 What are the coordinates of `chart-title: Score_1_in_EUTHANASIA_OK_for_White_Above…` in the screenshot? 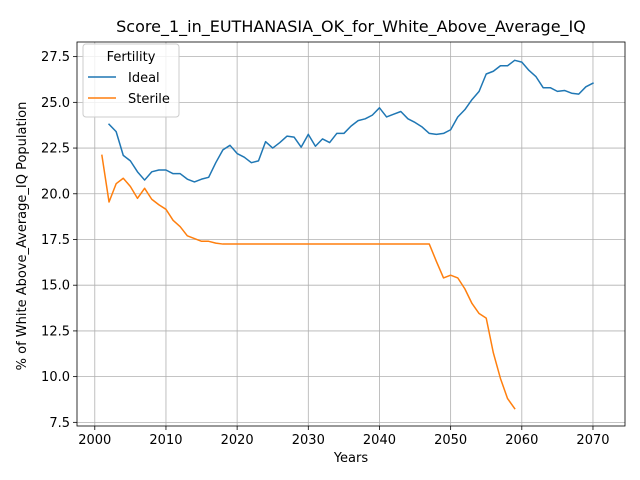 It's located at (351, 27).